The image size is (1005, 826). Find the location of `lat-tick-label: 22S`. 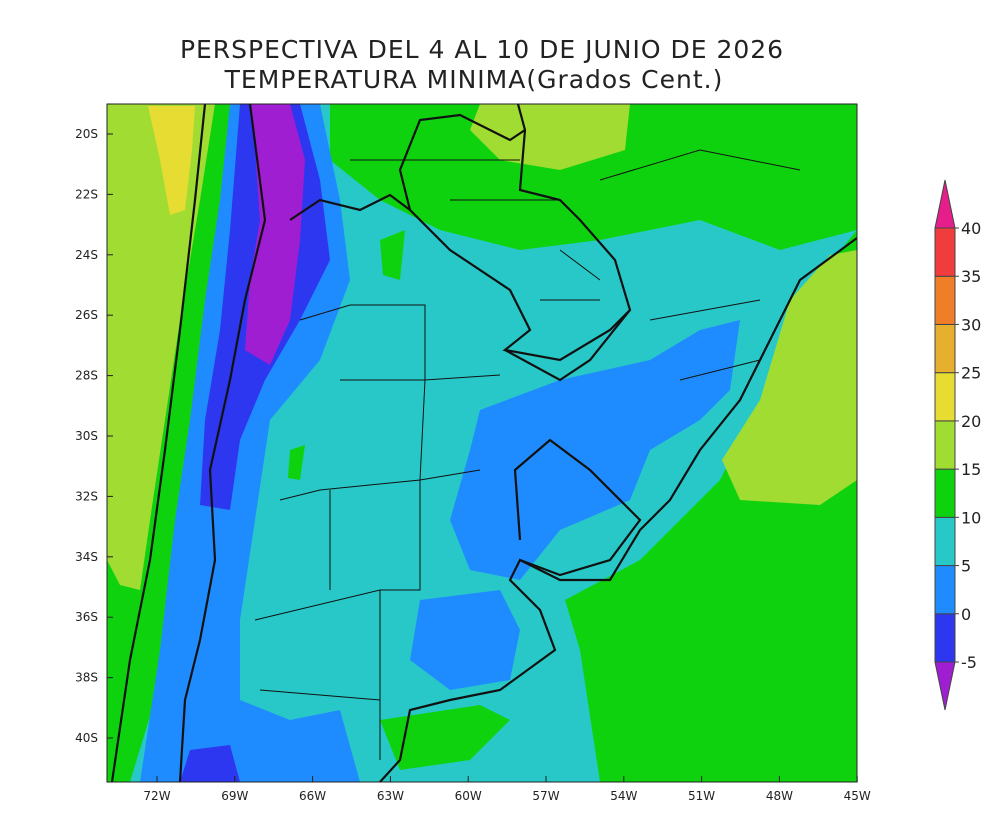

lat-tick-label: 22S is located at coordinates (86, 194).